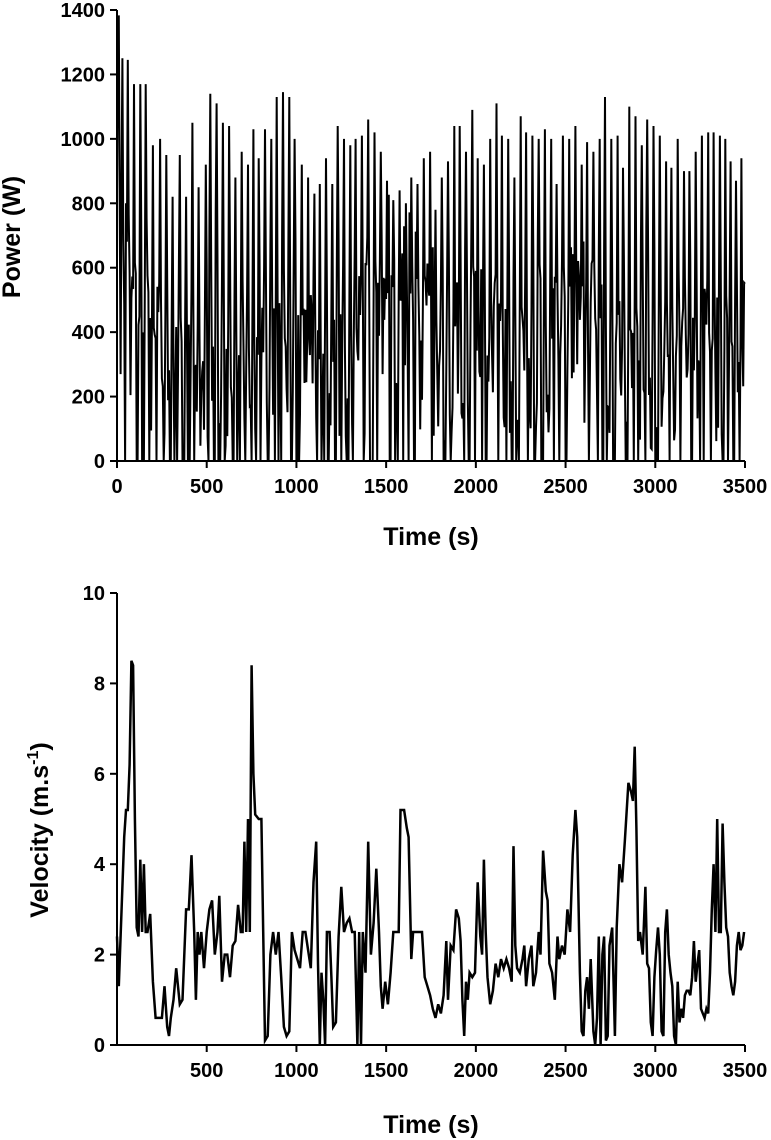 This screenshot has height=1140, width=771. I want to click on velocity-y-tick-label: 6, so click(99, 775).